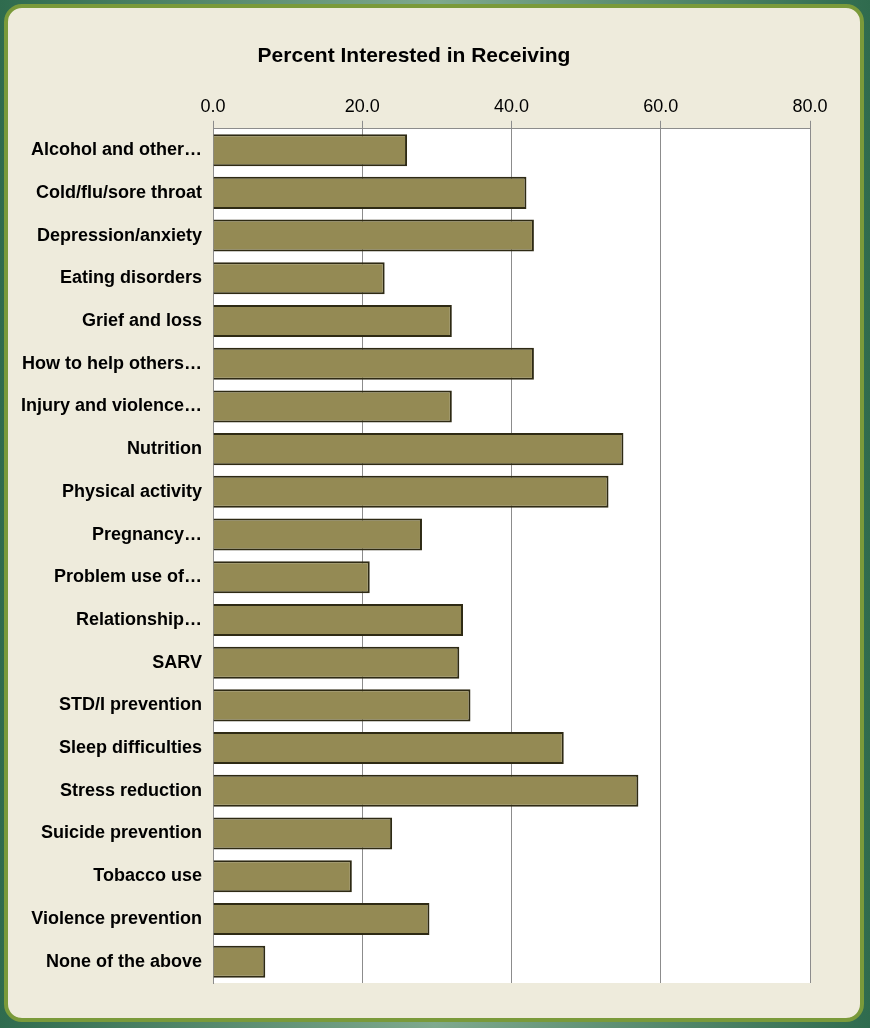 The height and width of the screenshot is (1028, 870). Describe the element at coordinates (177, 661) in the screenshot. I see `y-tick-label: SARV` at that location.